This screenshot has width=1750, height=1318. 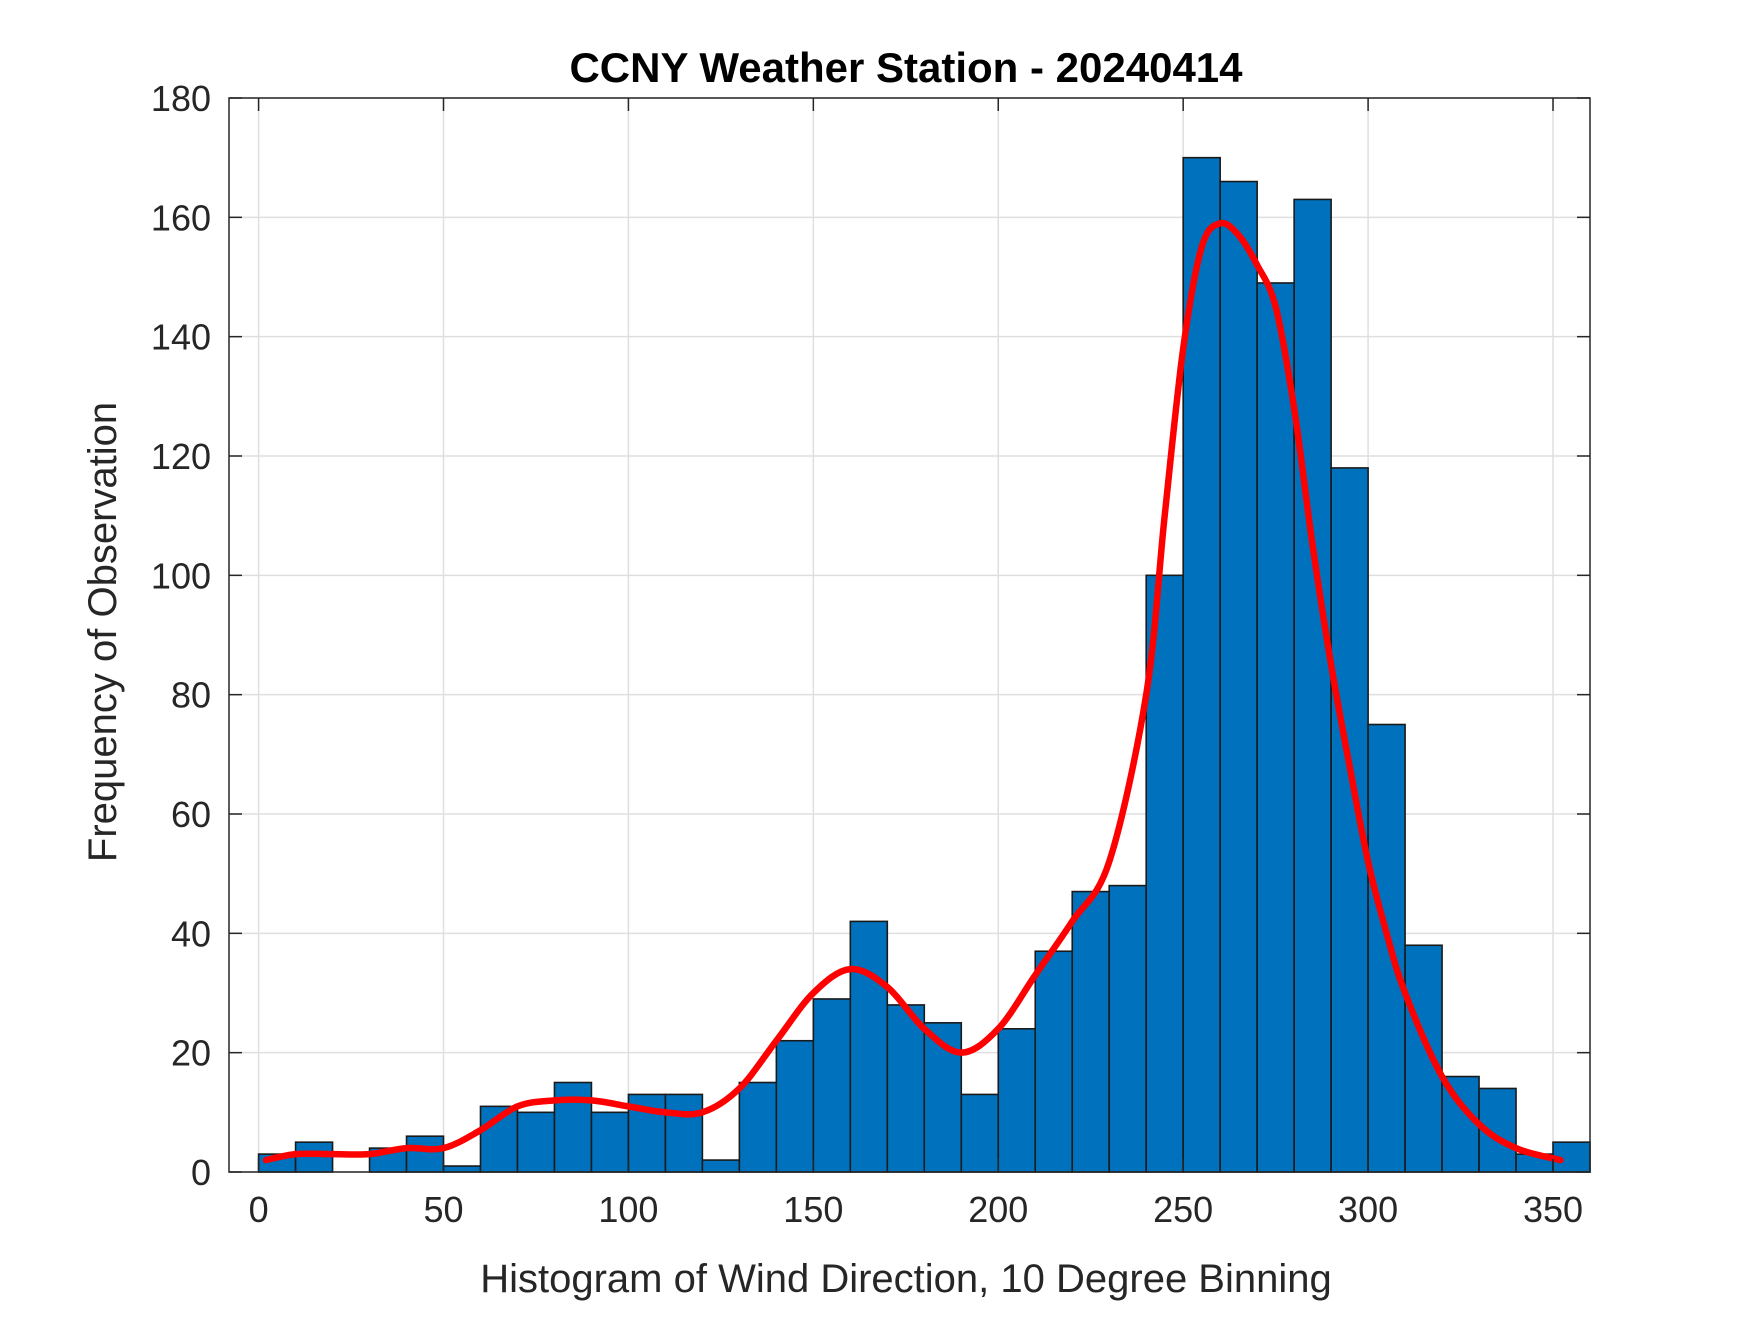 What do you see at coordinates (201, 1172) in the screenshot?
I see `y-tick-label-0: 0` at bounding box center [201, 1172].